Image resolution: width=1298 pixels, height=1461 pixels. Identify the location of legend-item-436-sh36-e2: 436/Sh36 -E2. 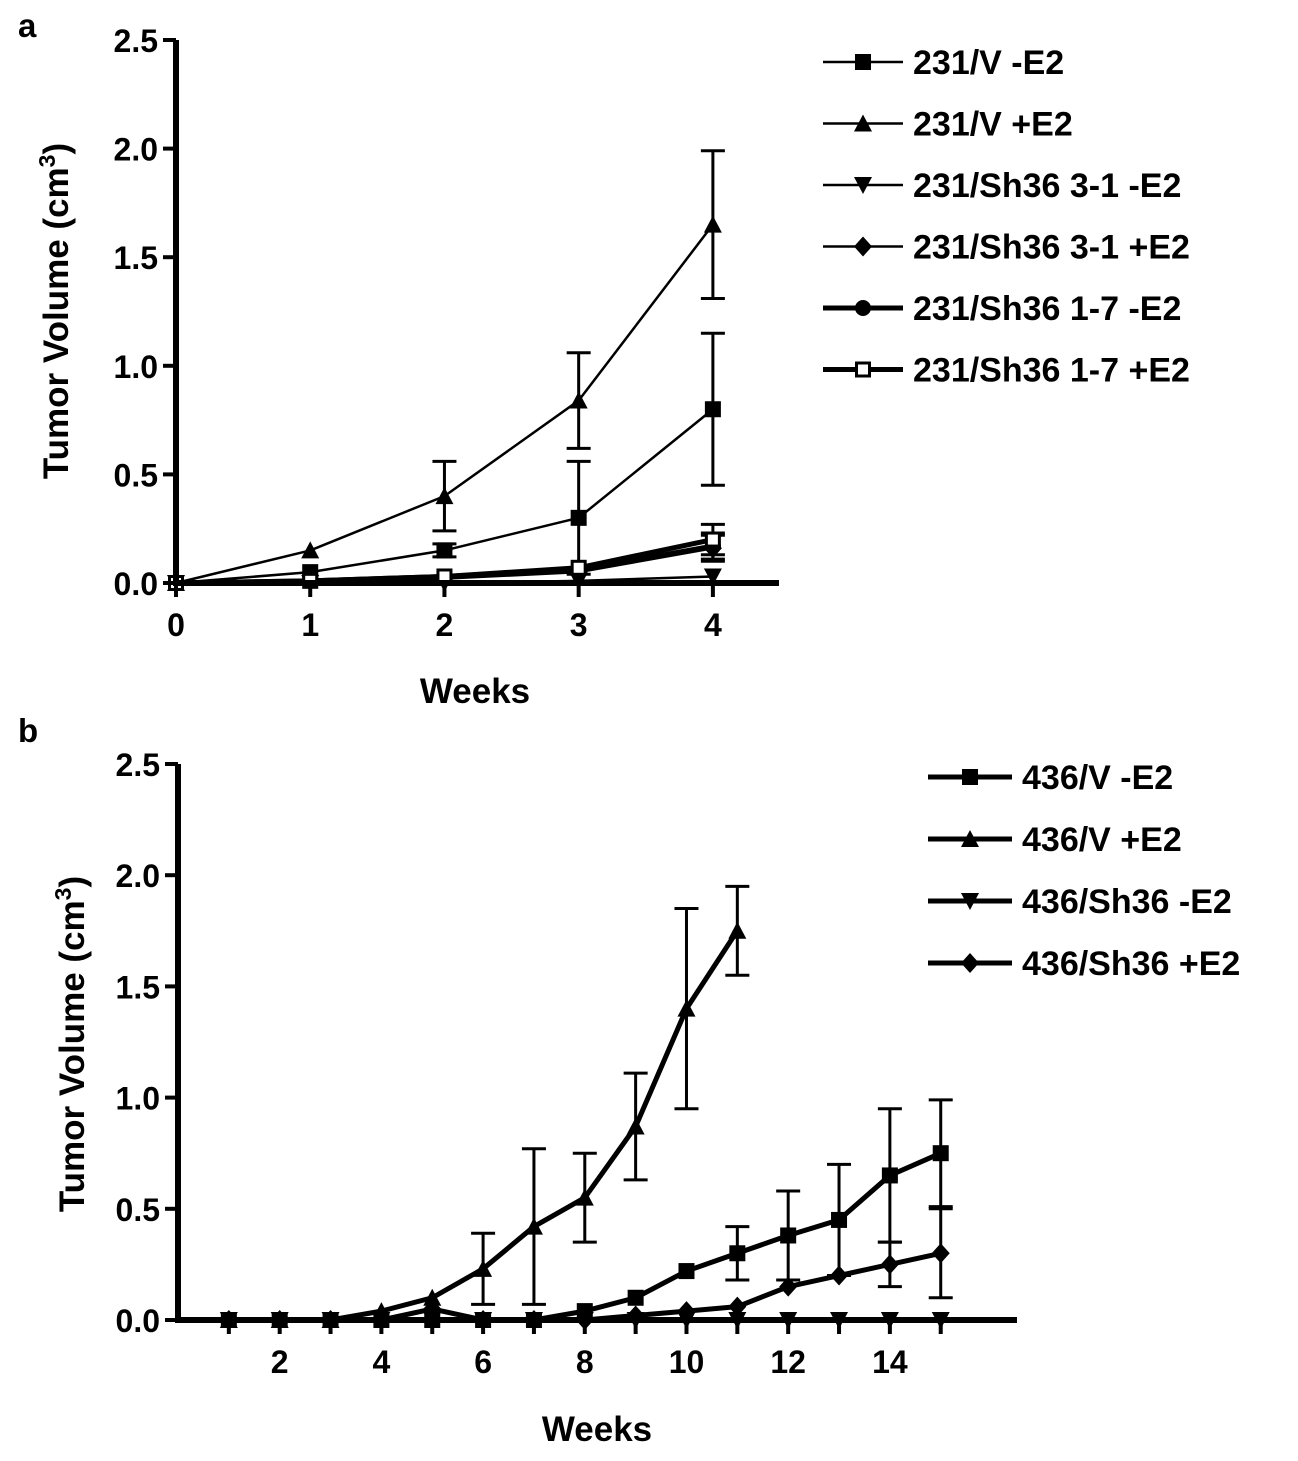
(1080, 902).